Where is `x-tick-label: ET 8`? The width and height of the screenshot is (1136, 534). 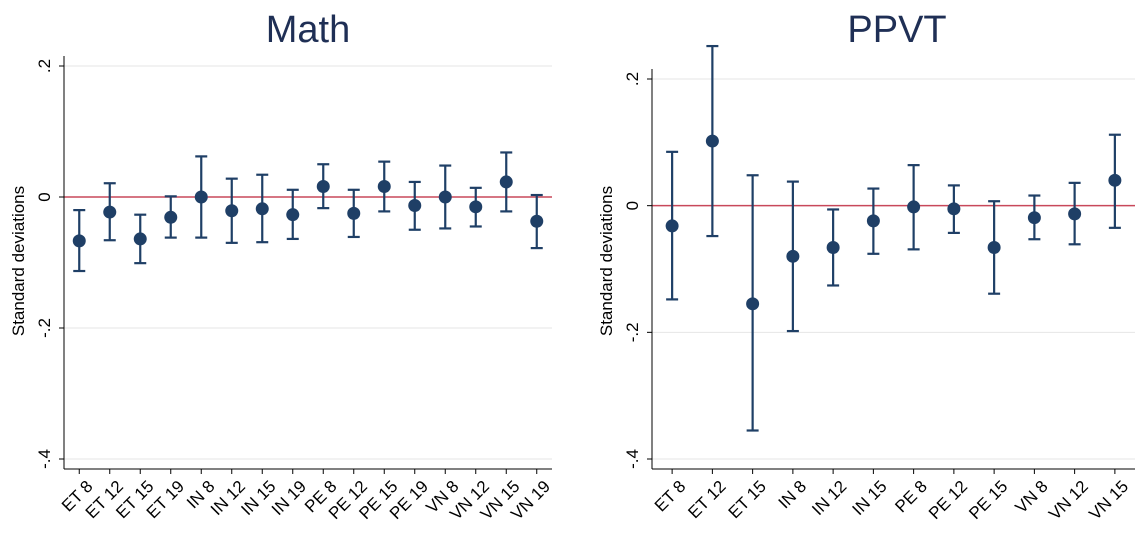 x-tick-label: ET 8 is located at coordinates (670, 496).